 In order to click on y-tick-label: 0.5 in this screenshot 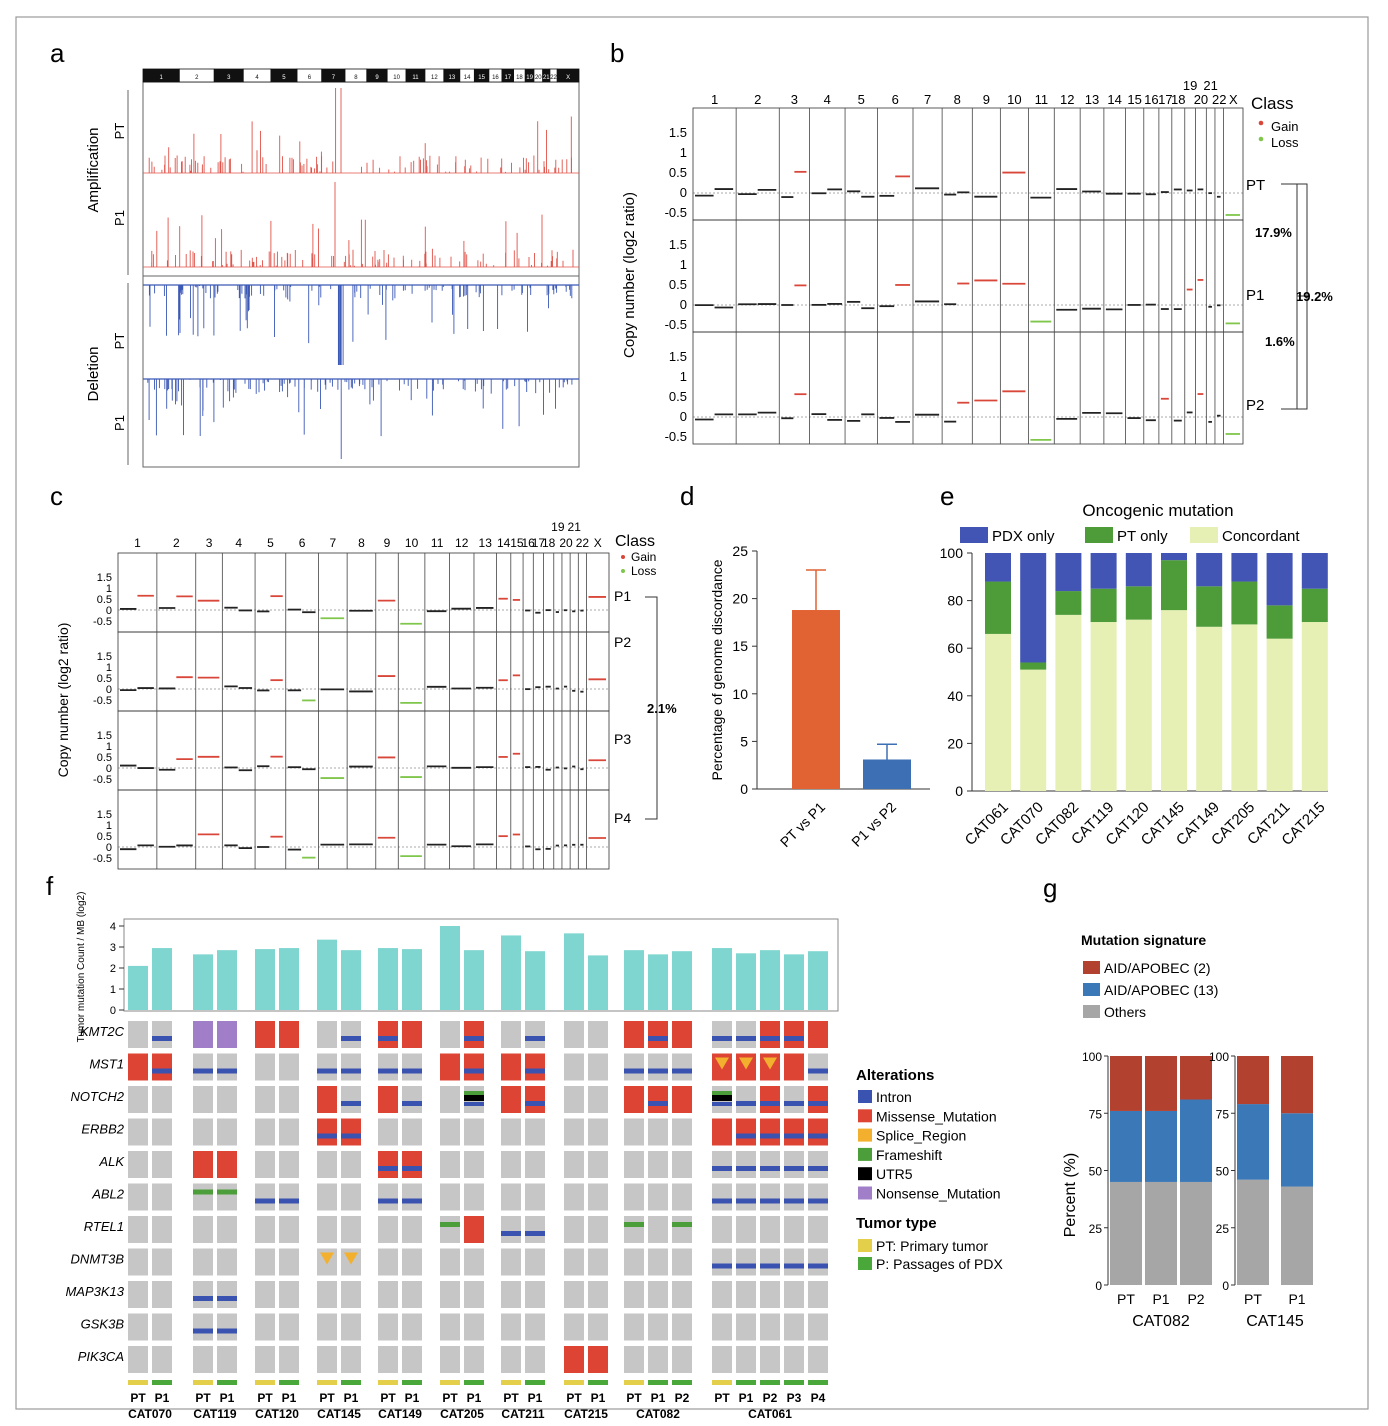, I will do `click(678, 172)`.